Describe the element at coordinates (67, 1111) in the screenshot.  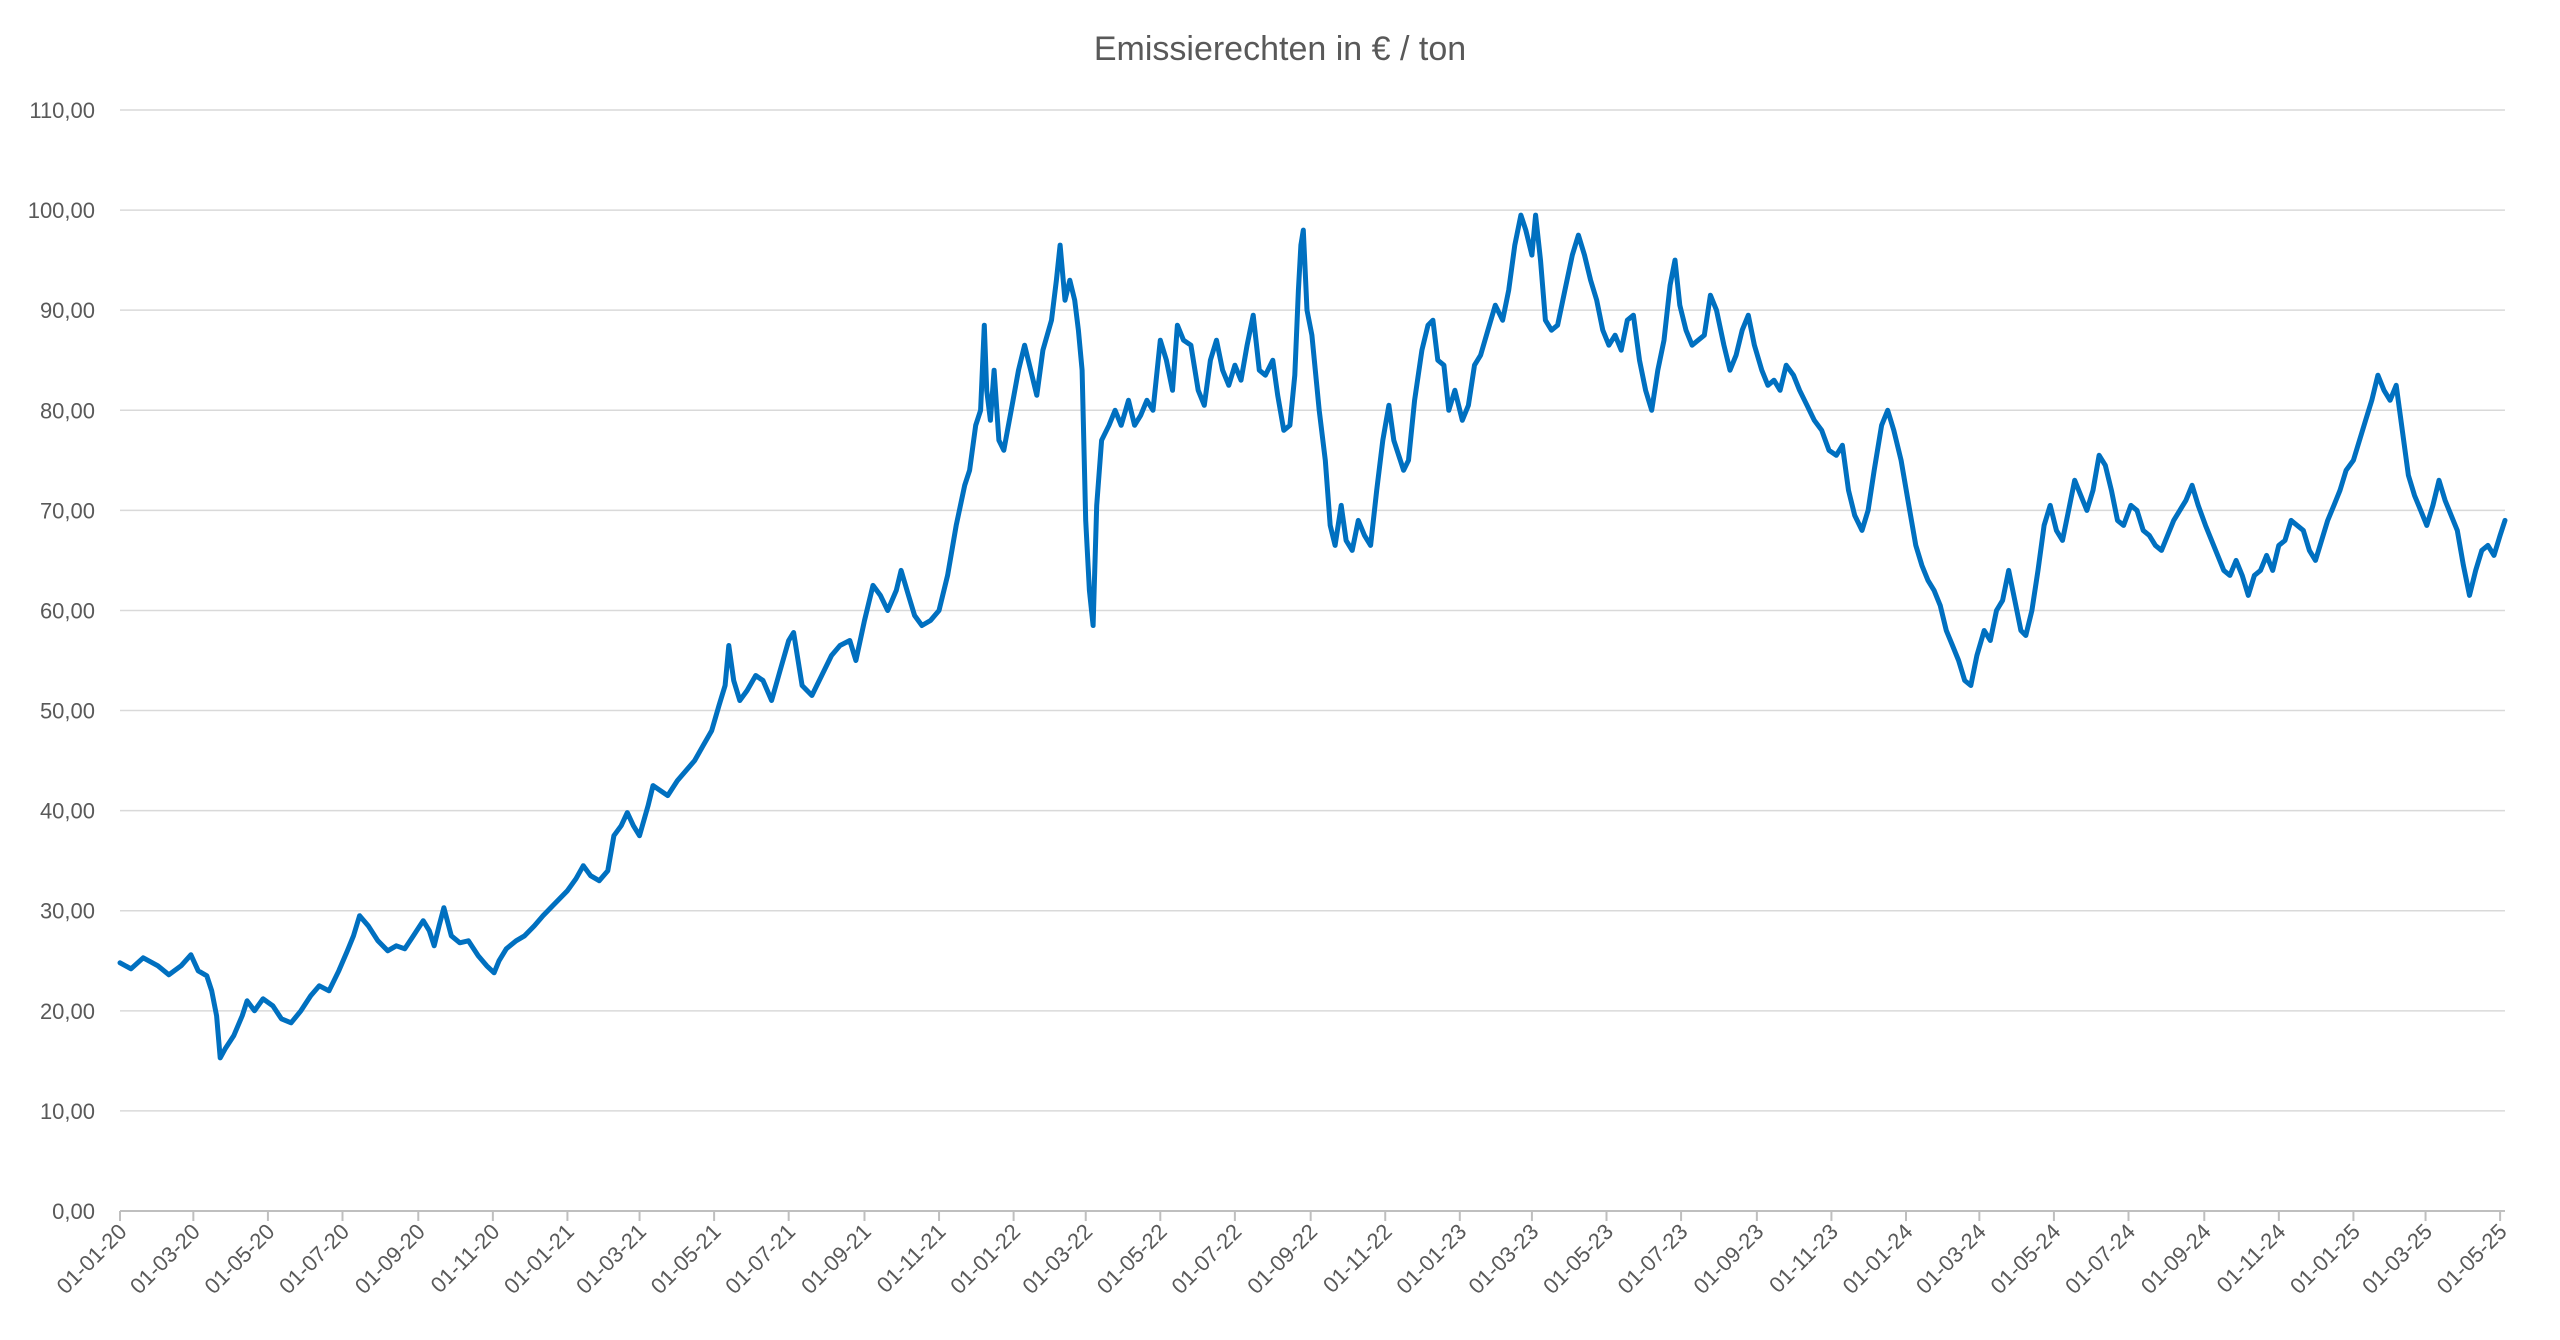
I see `y-tick-label: 10,00` at that location.